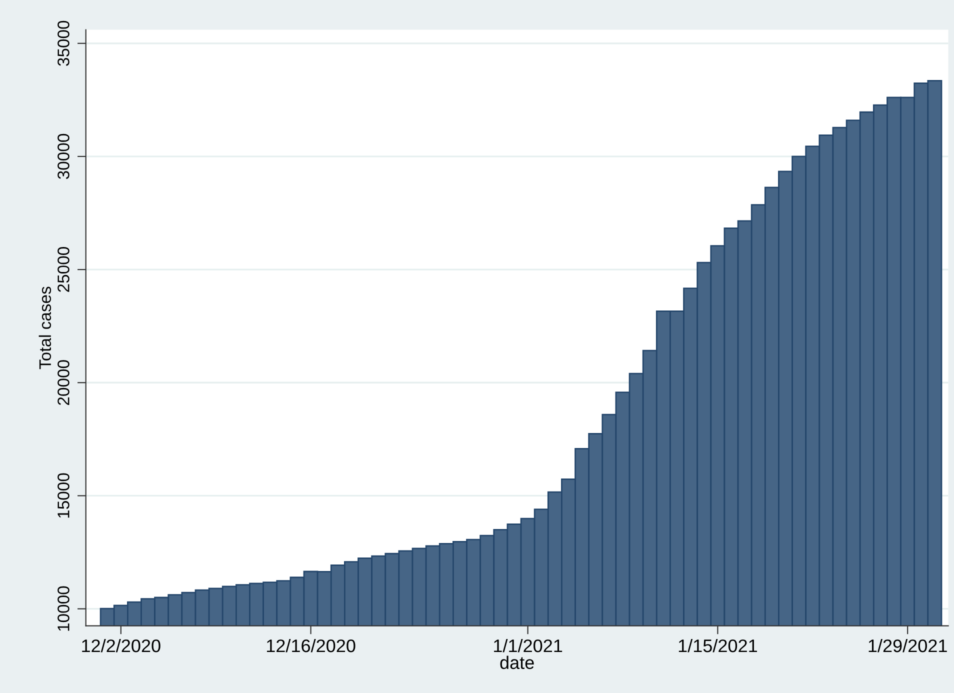  What do you see at coordinates (121, 645) in the screenshot?
I see `x-tick-label: 12/2/2020` at bounding box center [121, 645].